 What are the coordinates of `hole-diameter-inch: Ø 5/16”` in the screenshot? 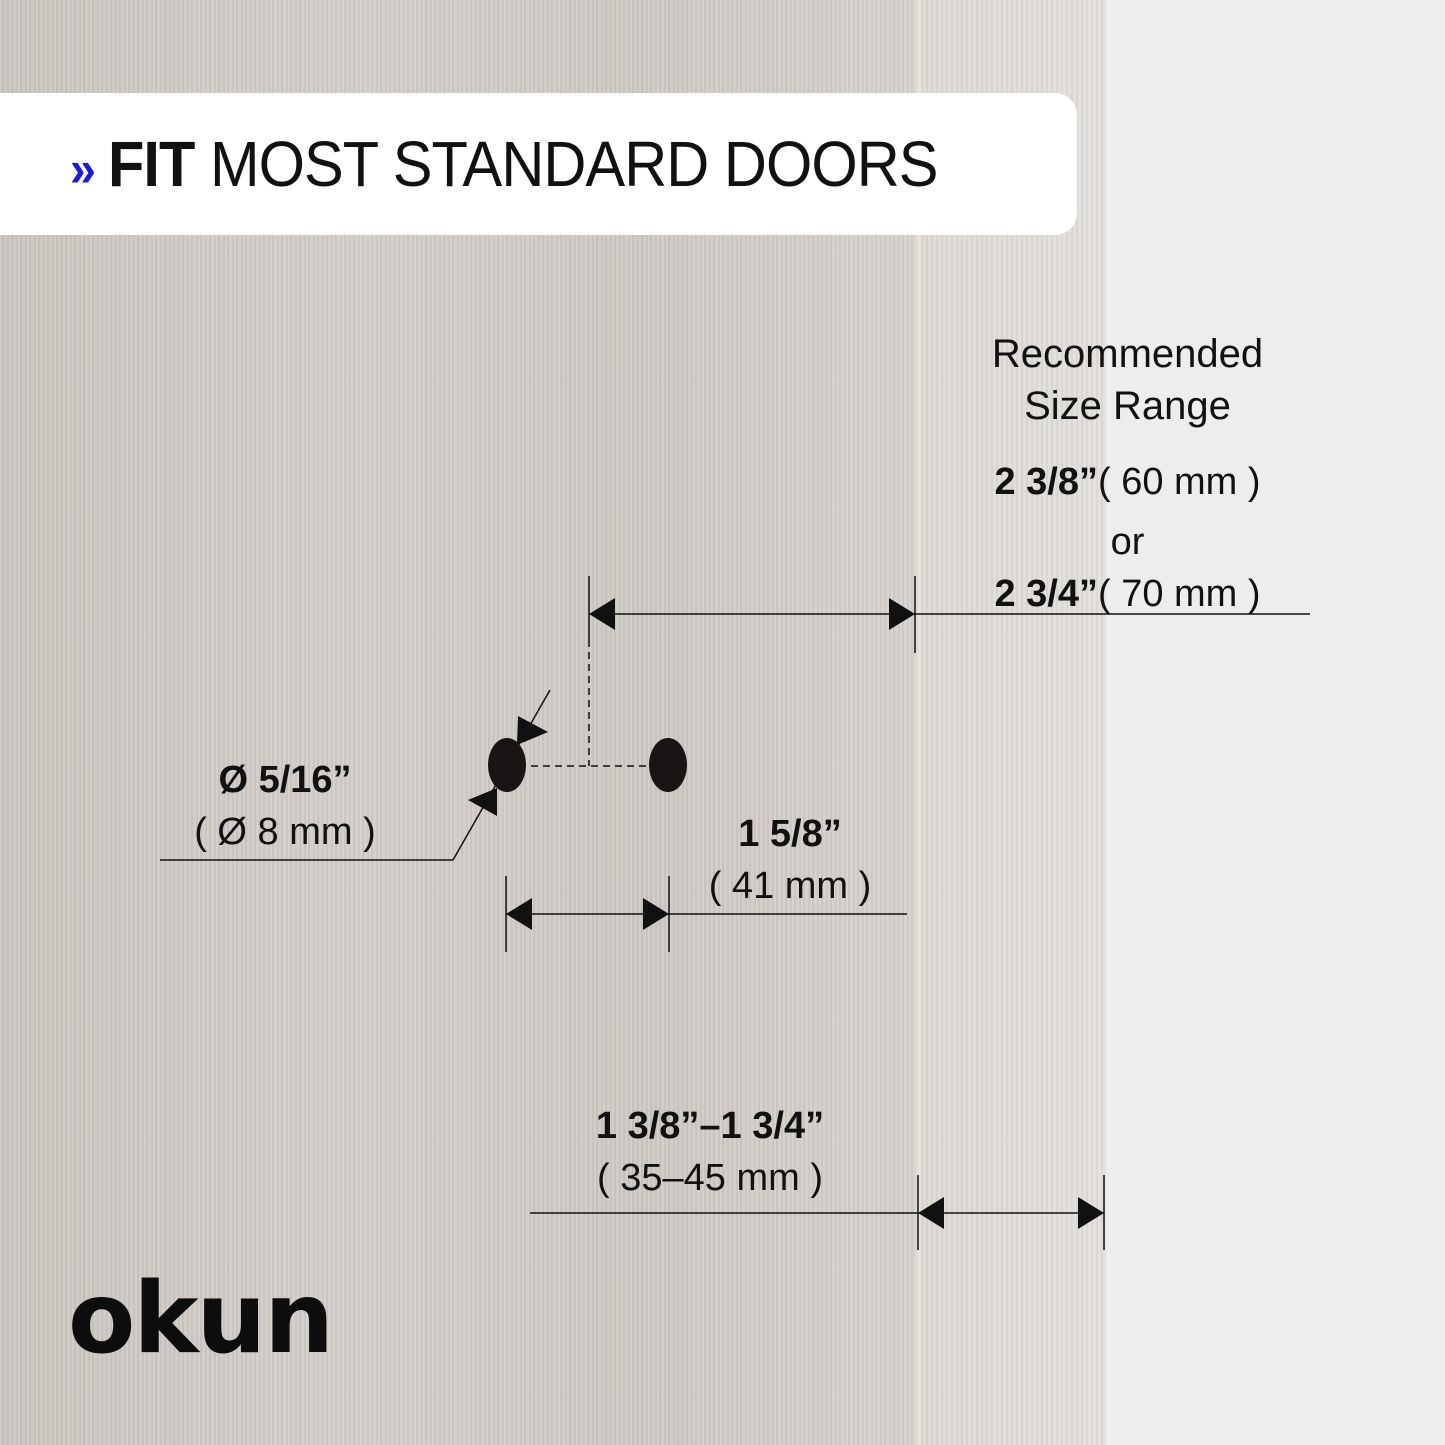 It's located at (285, 780).